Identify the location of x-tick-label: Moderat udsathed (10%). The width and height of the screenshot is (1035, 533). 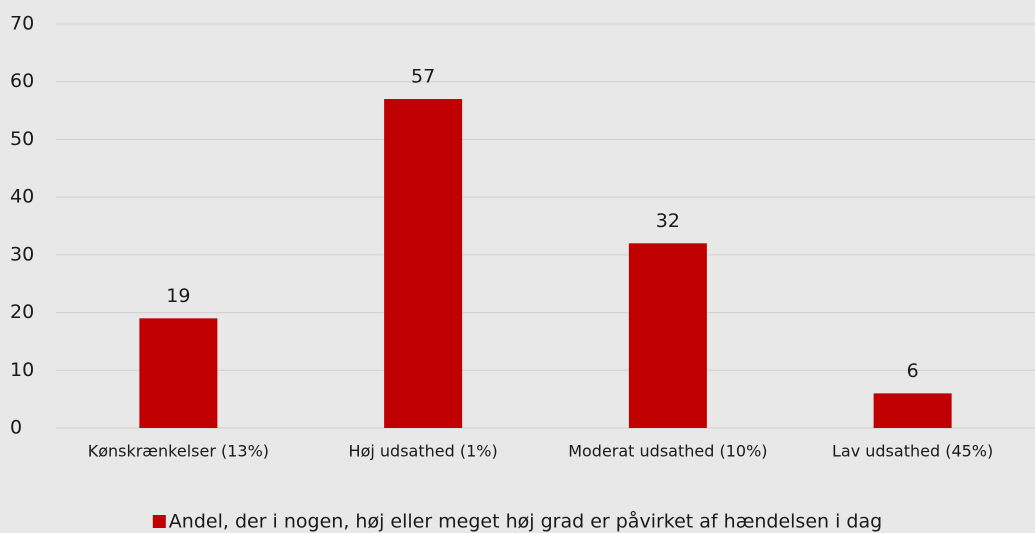
(667, 451).